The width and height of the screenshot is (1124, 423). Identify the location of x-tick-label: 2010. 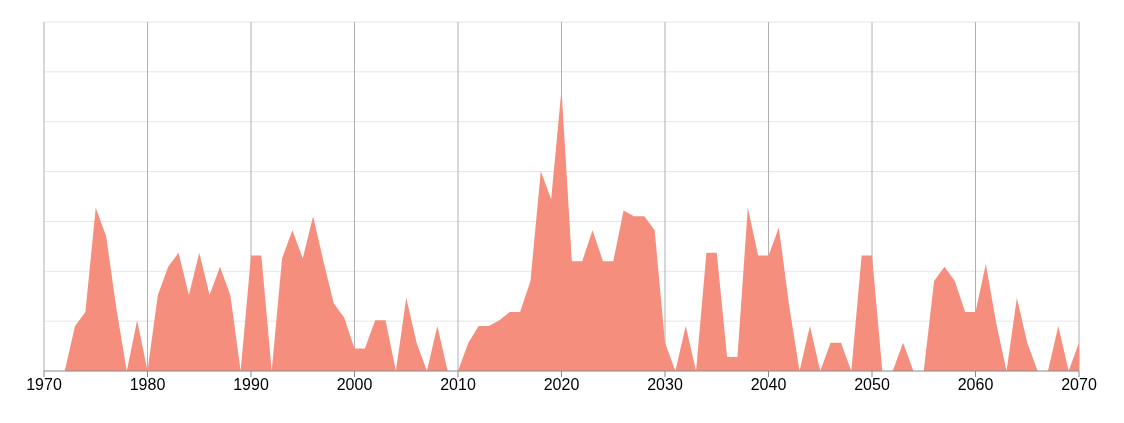
(458, 385).